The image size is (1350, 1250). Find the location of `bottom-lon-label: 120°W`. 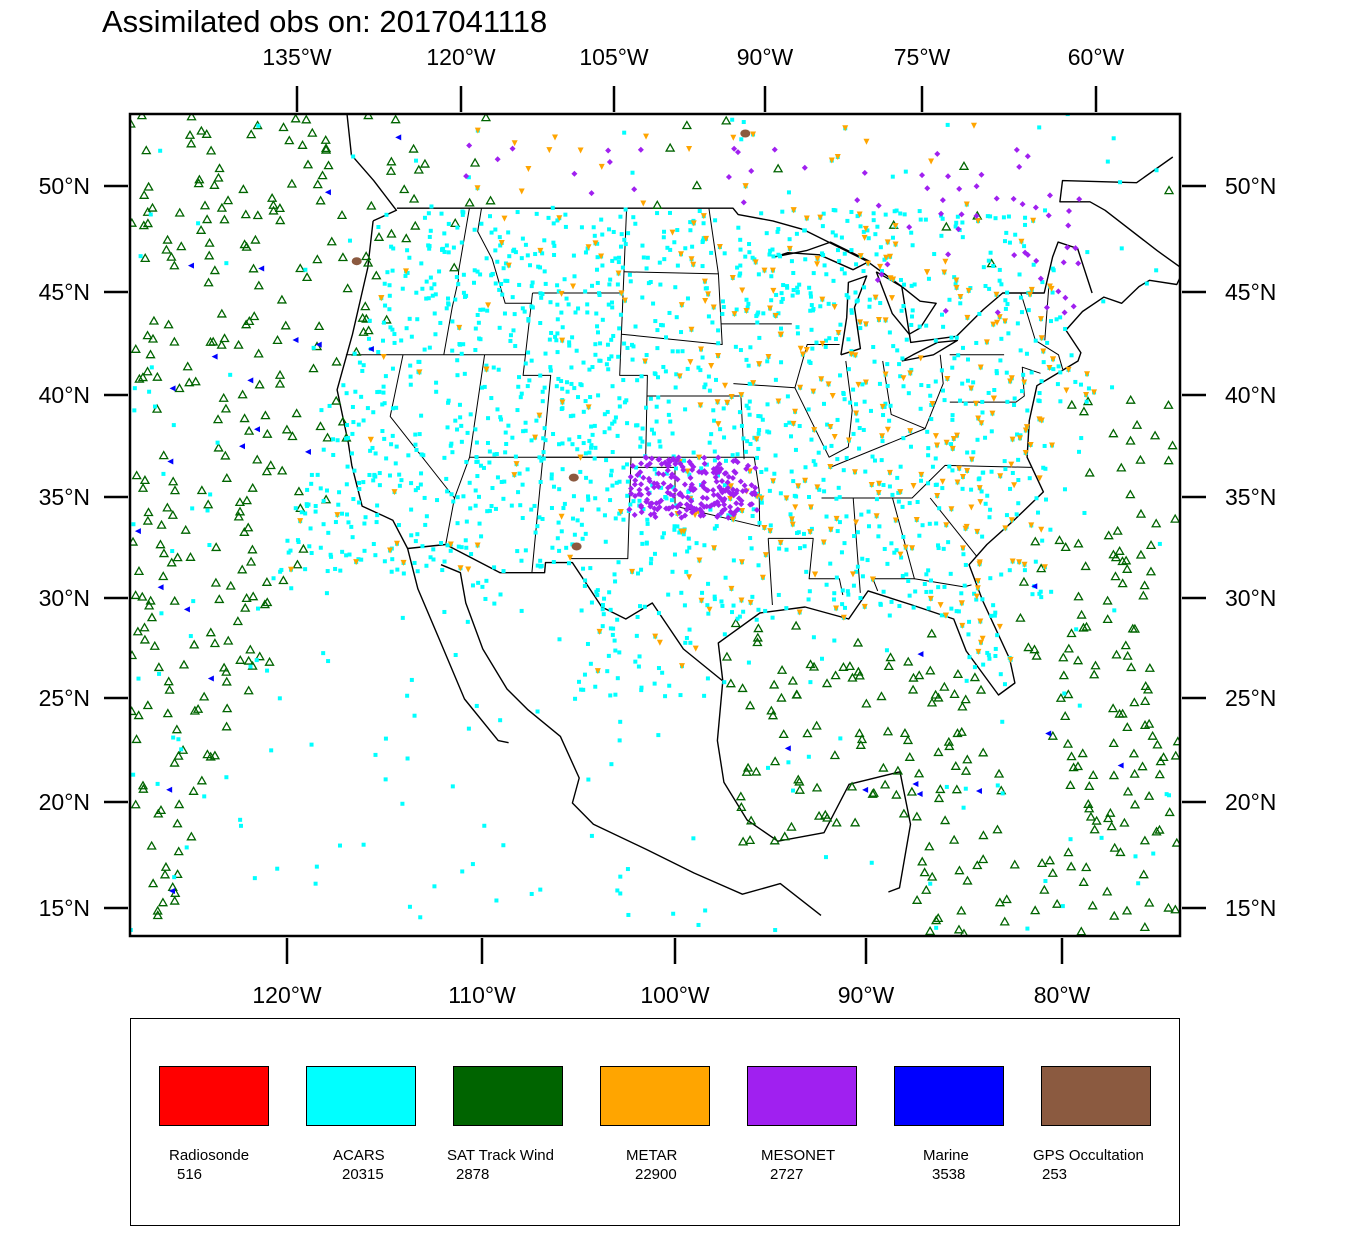

bottom-lon-label: 120°W is located at coordinates (287, 995).